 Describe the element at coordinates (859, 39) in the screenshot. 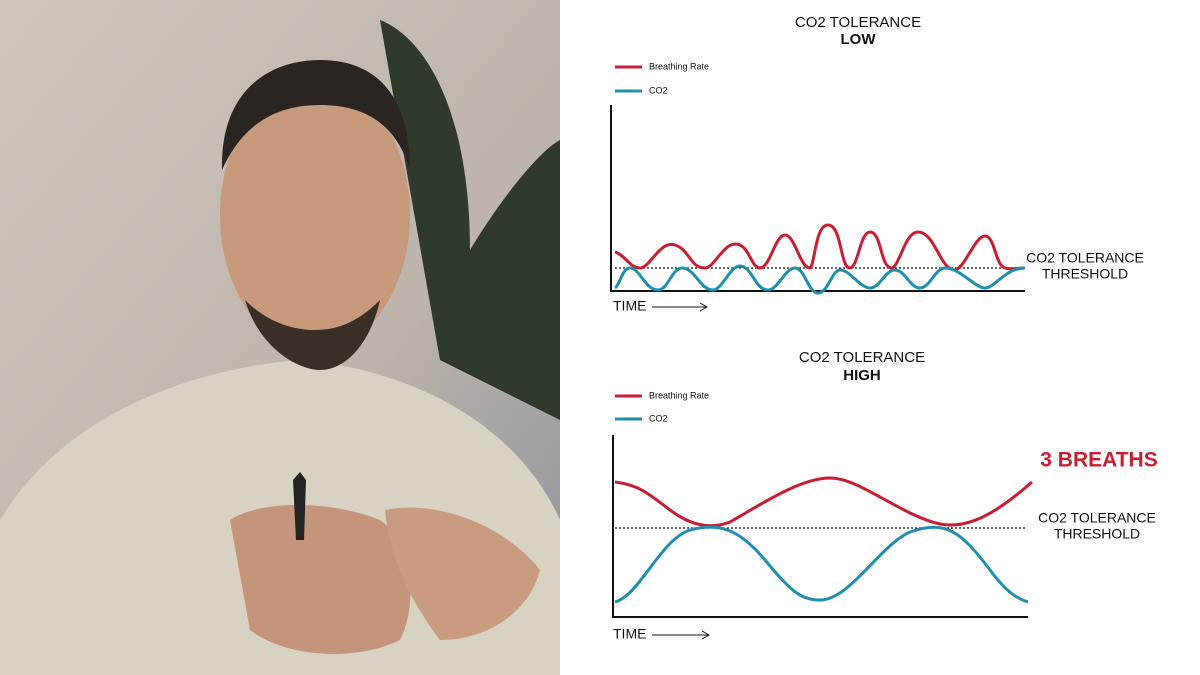

I see `subtitle: LOW` at that location.